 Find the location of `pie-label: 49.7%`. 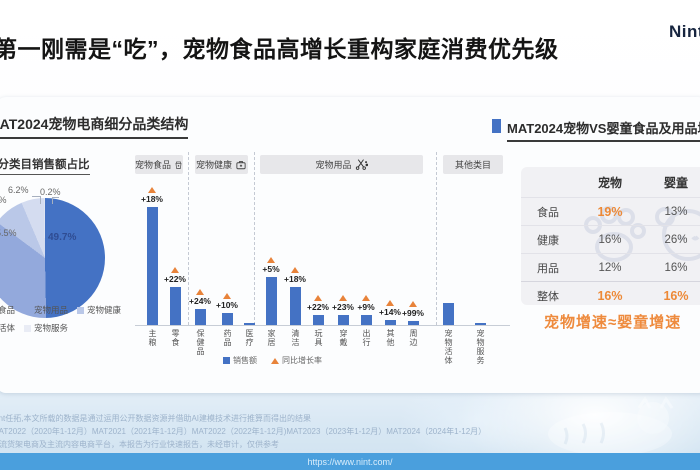

pie-label: 49.7% is located at coordinates (62, 237).